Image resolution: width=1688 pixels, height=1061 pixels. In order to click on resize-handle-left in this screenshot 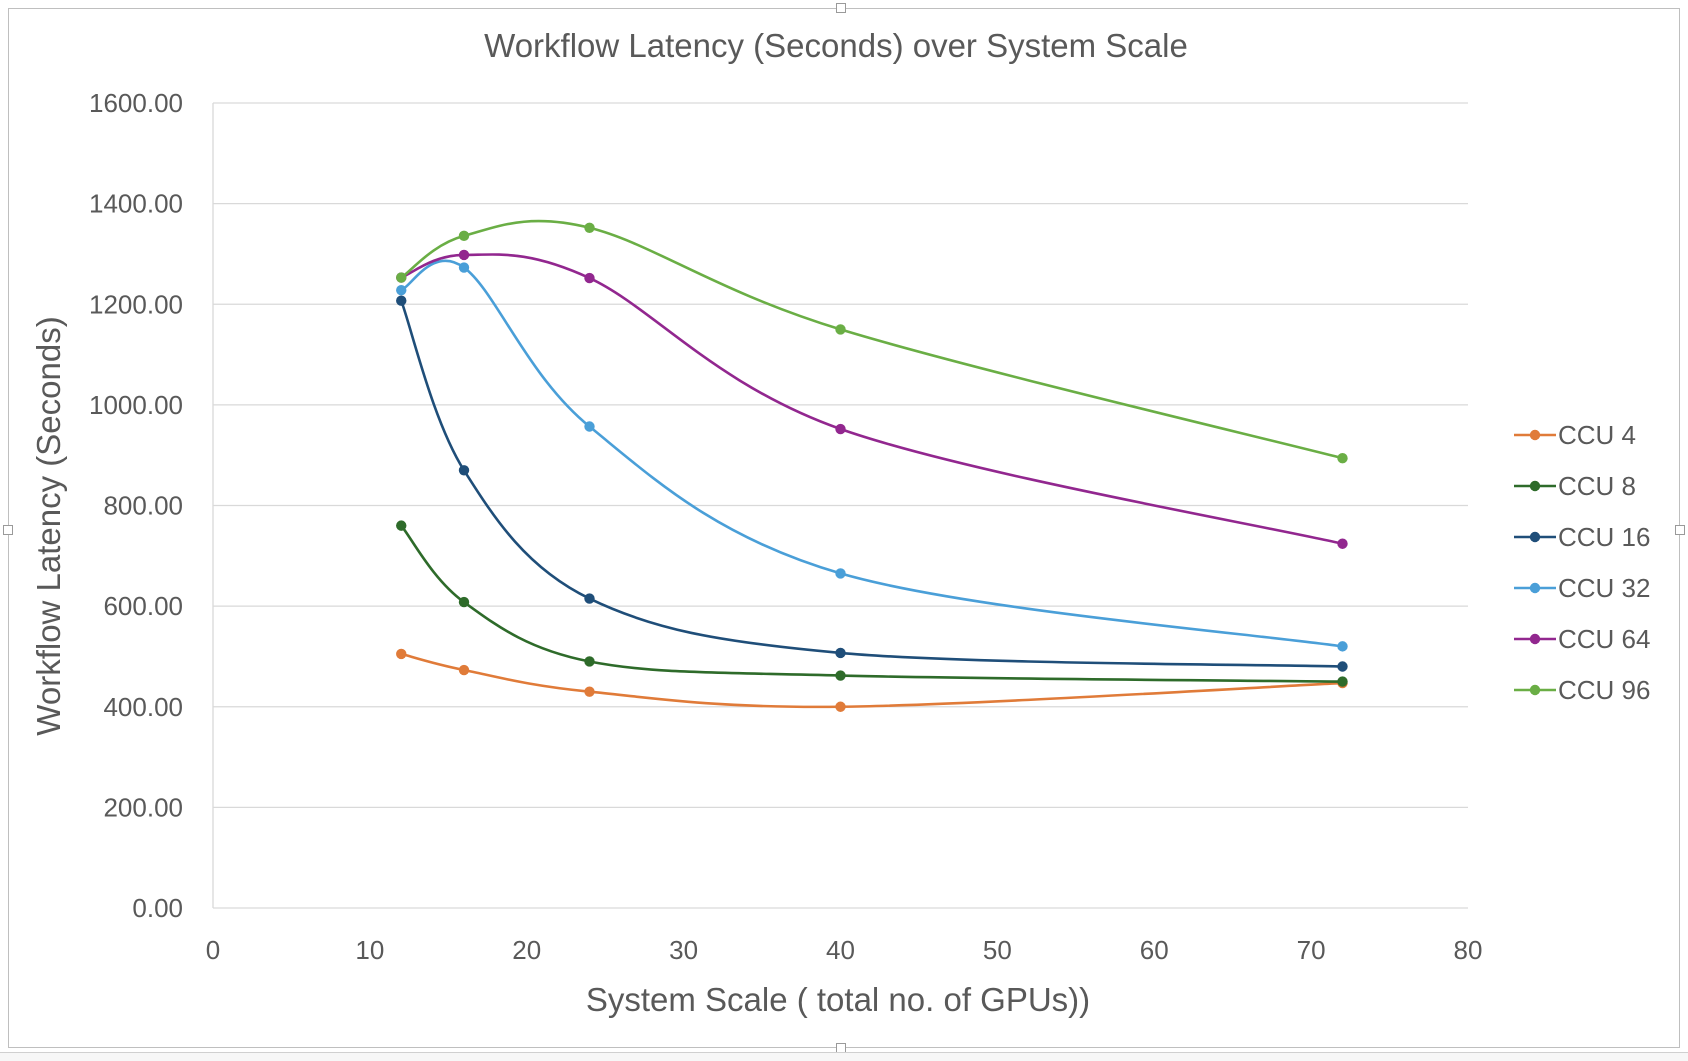, I will do `click(8, 530)`.